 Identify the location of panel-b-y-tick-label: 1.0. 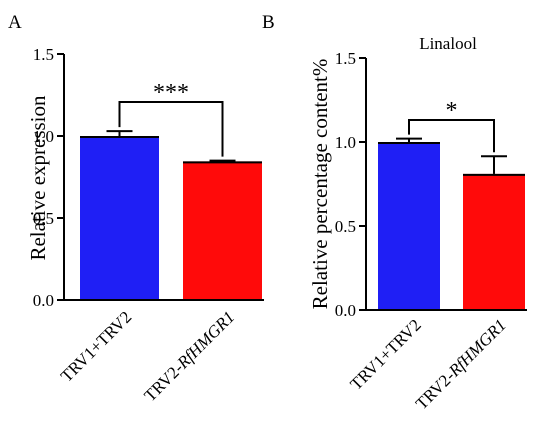
(345, 142).